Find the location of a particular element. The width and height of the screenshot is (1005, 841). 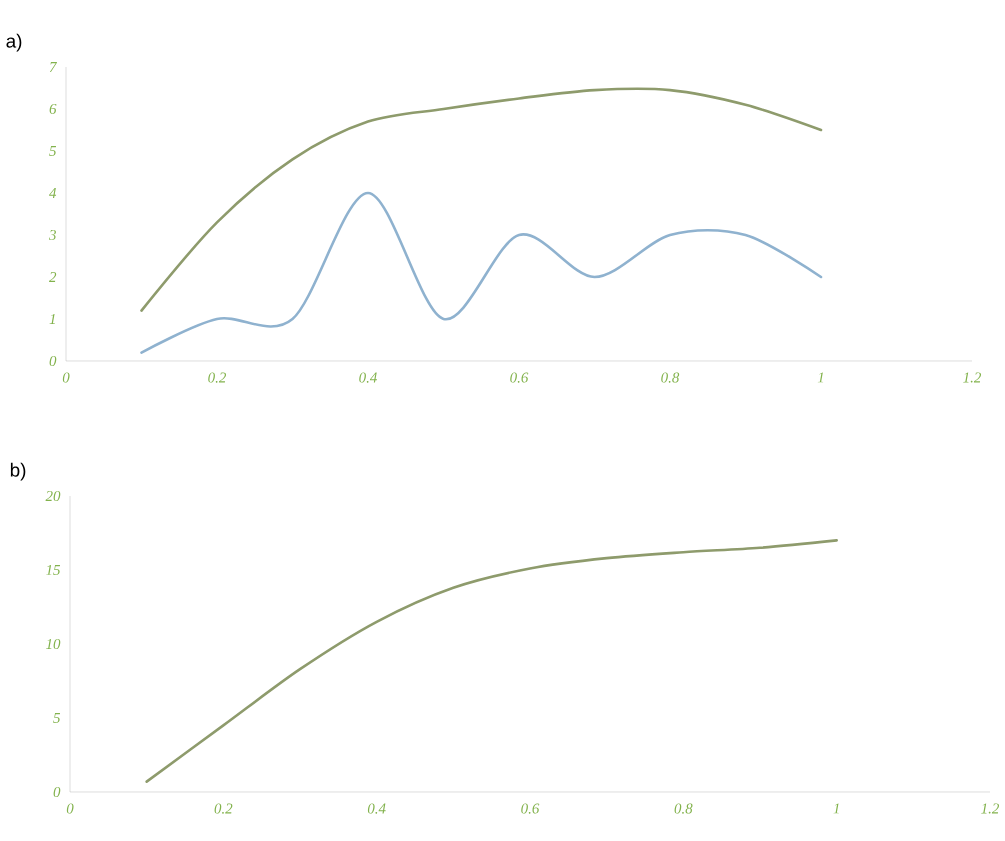

y-tick-label: 10 is located at coordinates (53, 644).